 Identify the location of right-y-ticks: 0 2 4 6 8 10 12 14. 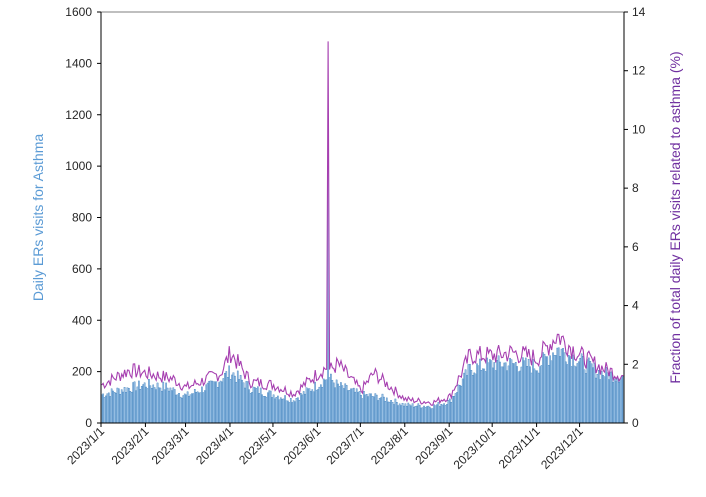
(635, 217).